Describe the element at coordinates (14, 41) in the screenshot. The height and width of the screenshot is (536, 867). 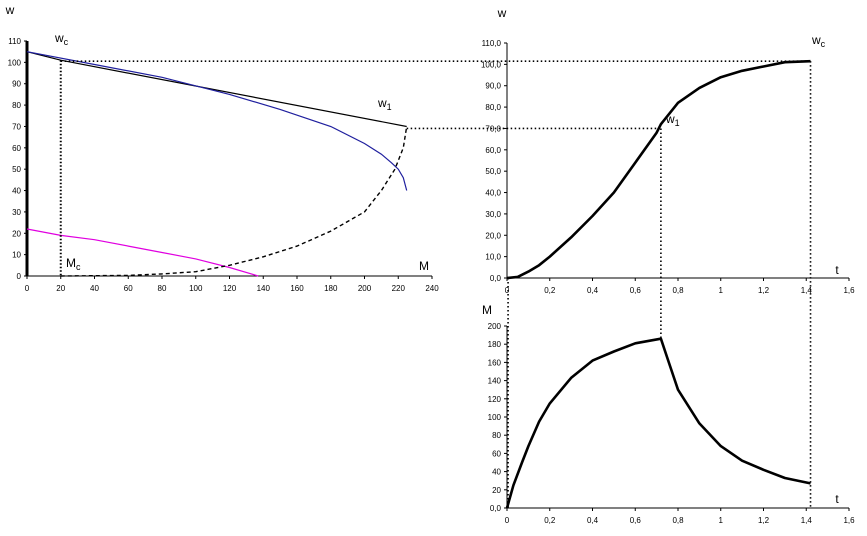
I see `left-y-tick-label: 110` at that location.